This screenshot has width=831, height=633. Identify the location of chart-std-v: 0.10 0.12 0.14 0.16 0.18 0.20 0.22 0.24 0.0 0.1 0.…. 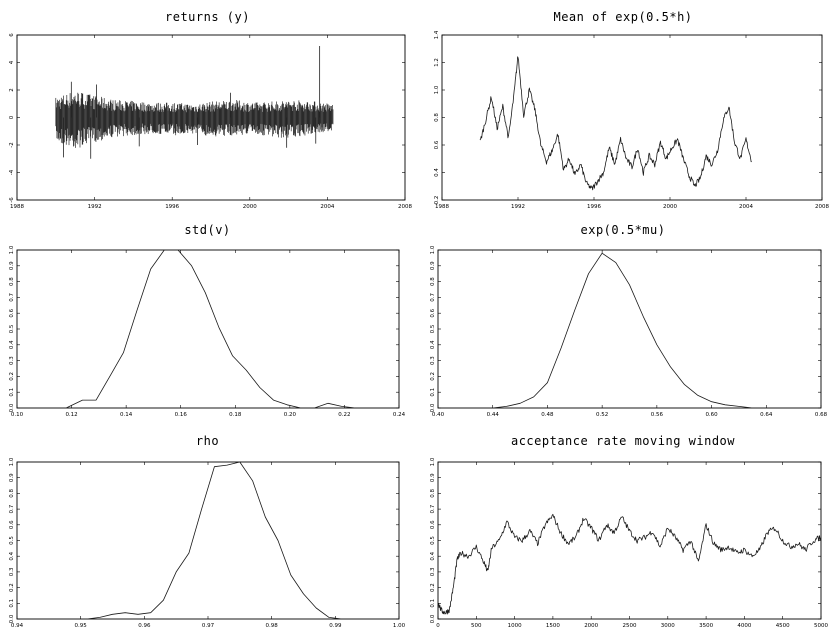
(207, 331).